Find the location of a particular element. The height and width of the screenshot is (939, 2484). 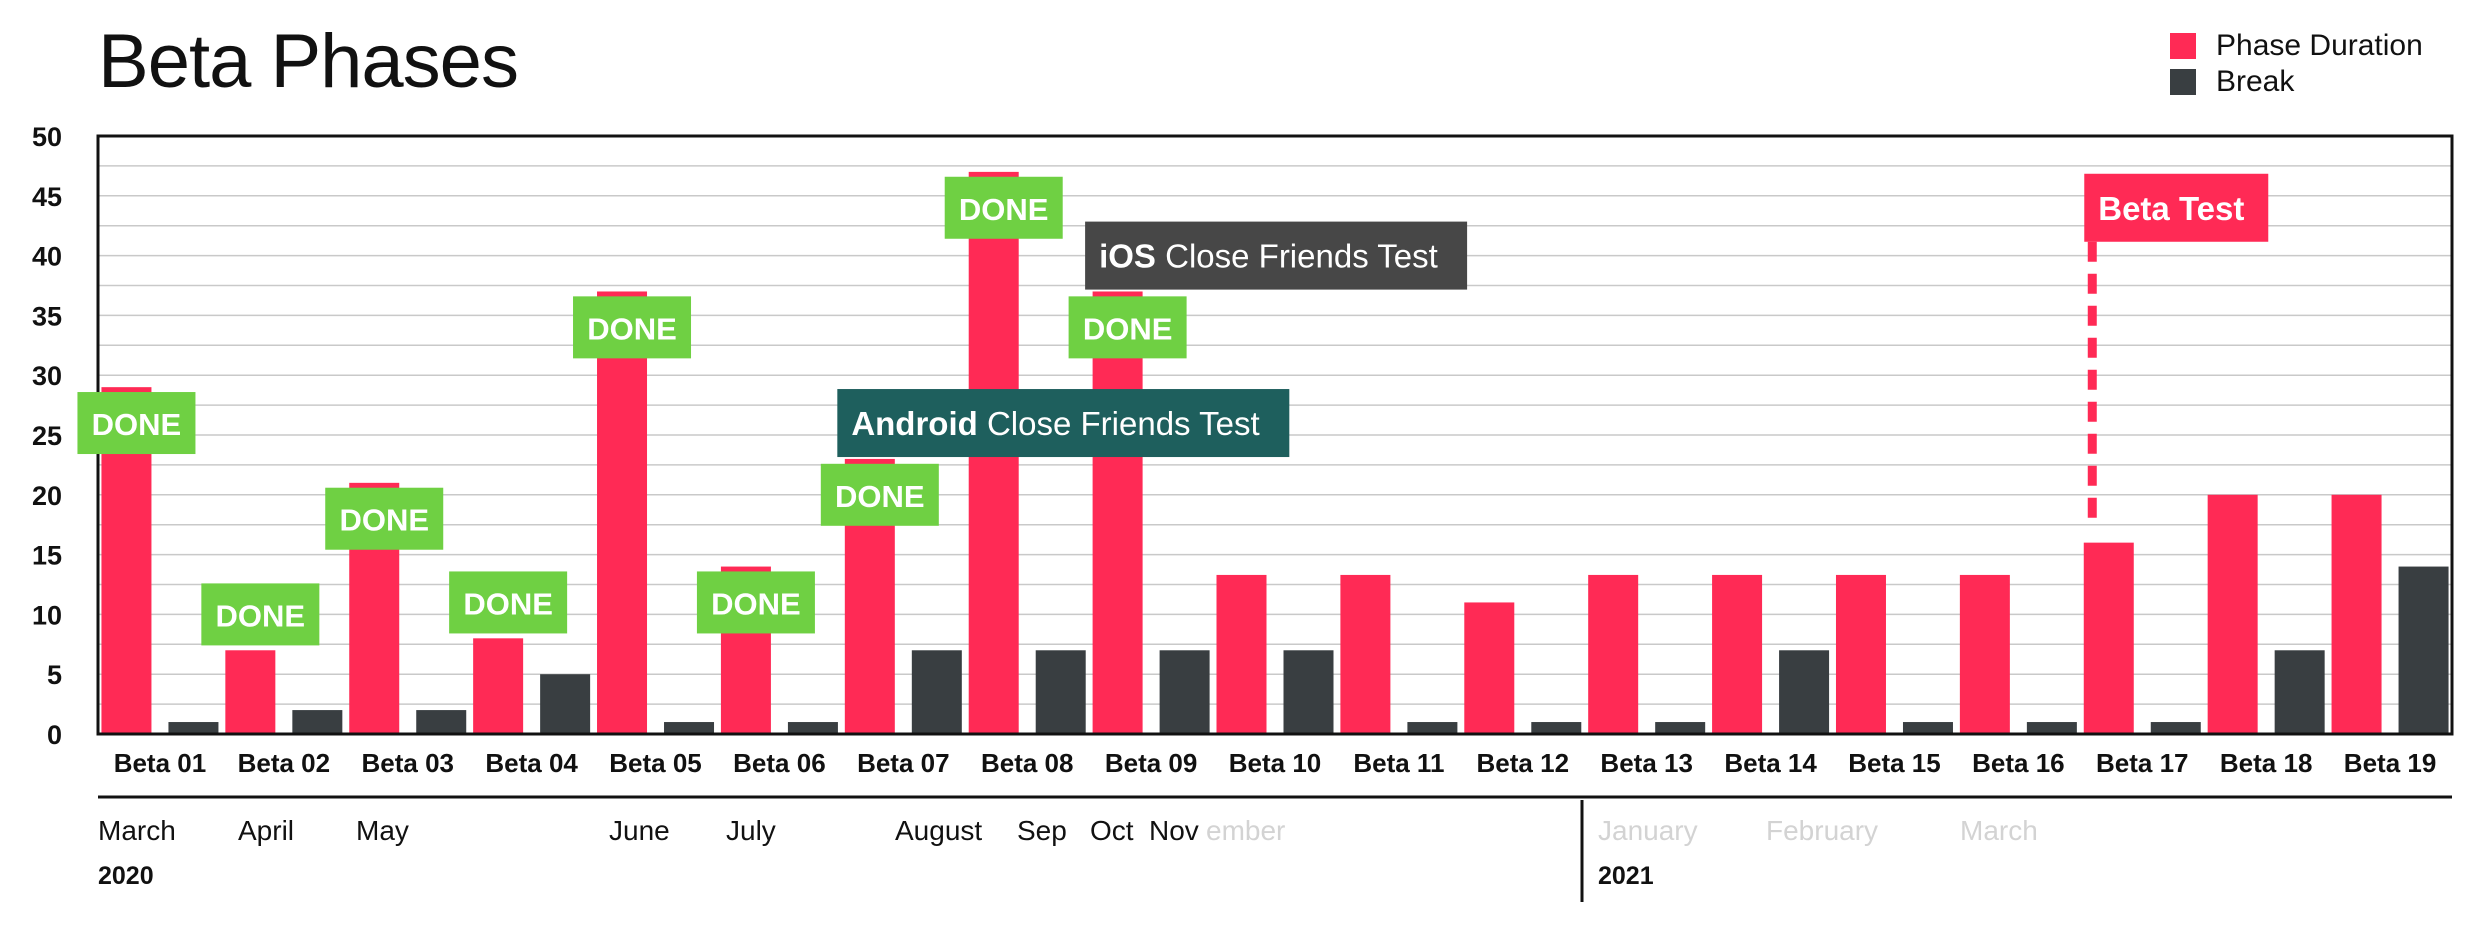

x-tick-label: Beta 02 is located at coordinates (284, 763).